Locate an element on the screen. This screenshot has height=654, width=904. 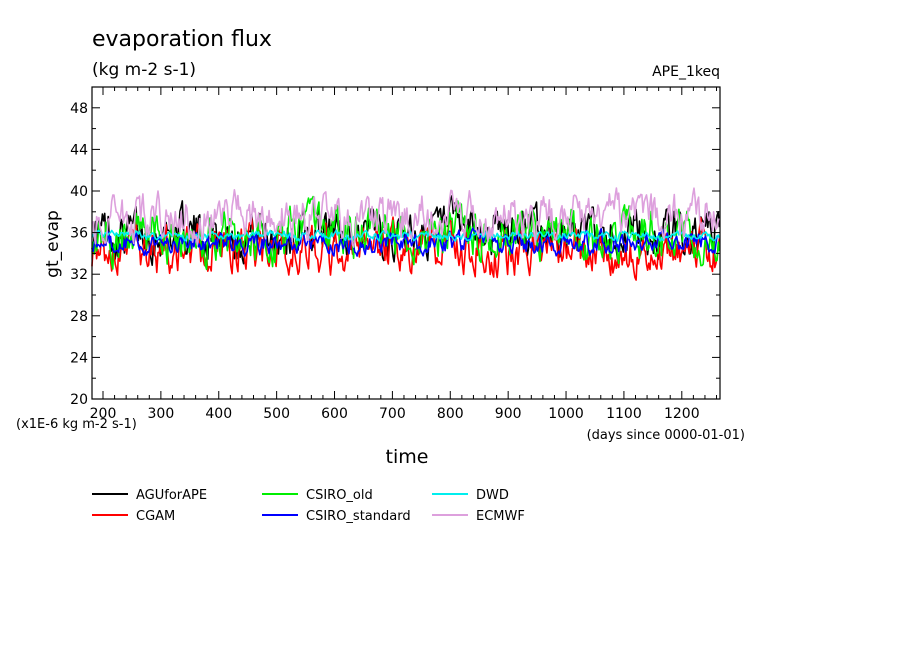
legend-label-ecmwf: ECMWF is located at coordinates (500, 516).